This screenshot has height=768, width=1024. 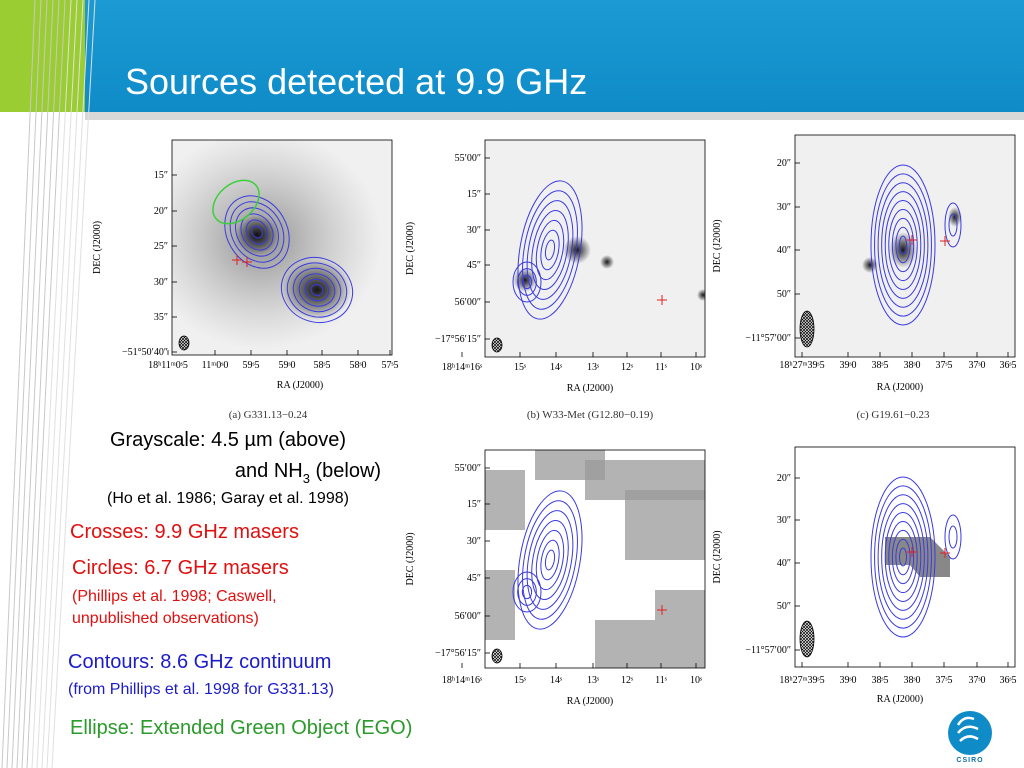 I want to click on decor-lines, so click(x=48, y=384).